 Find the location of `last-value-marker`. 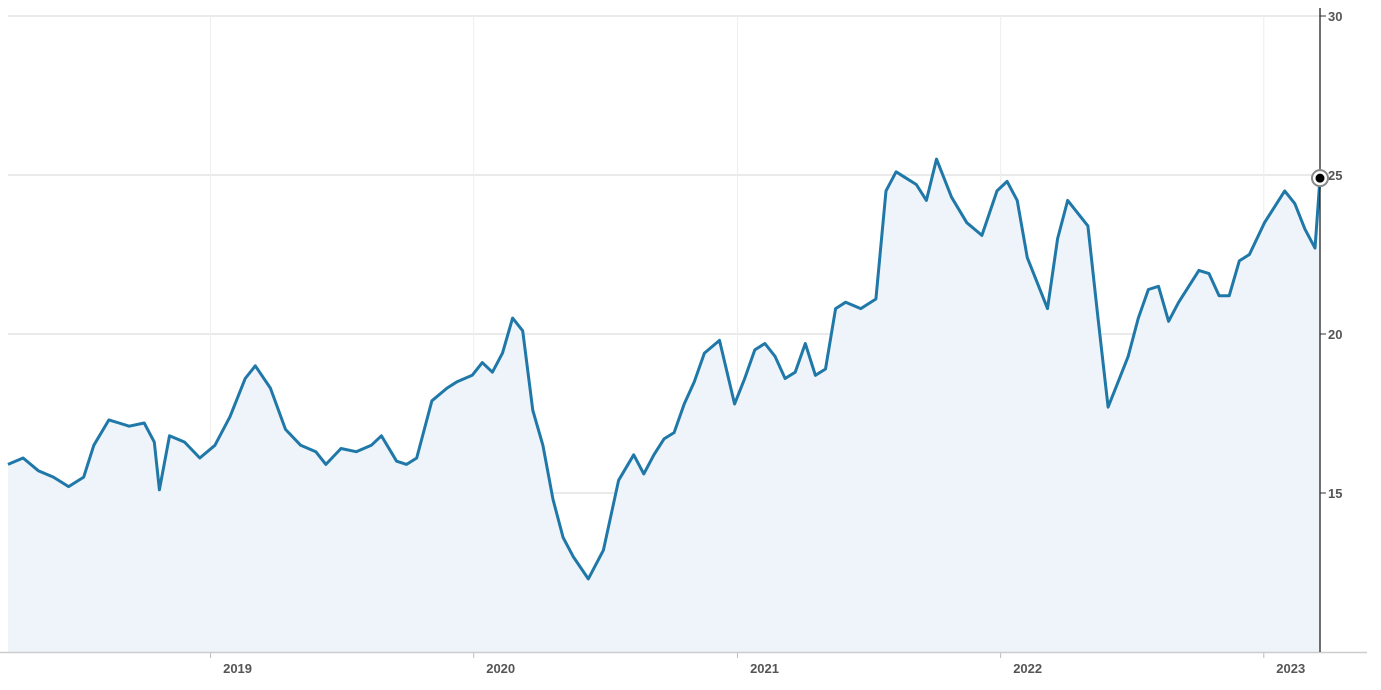

last-value-marker is located at coordinates (1320, 178).